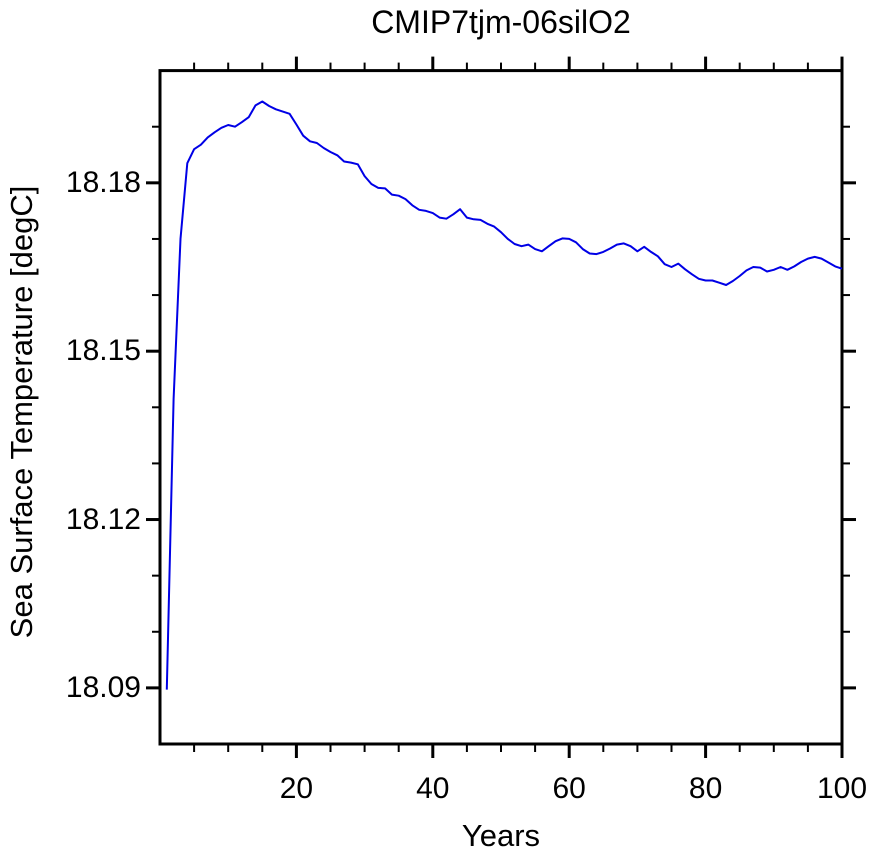 This screenshot has width=870, height=859. I want to click on x-tick-label-80: 80, so click(705, 788).